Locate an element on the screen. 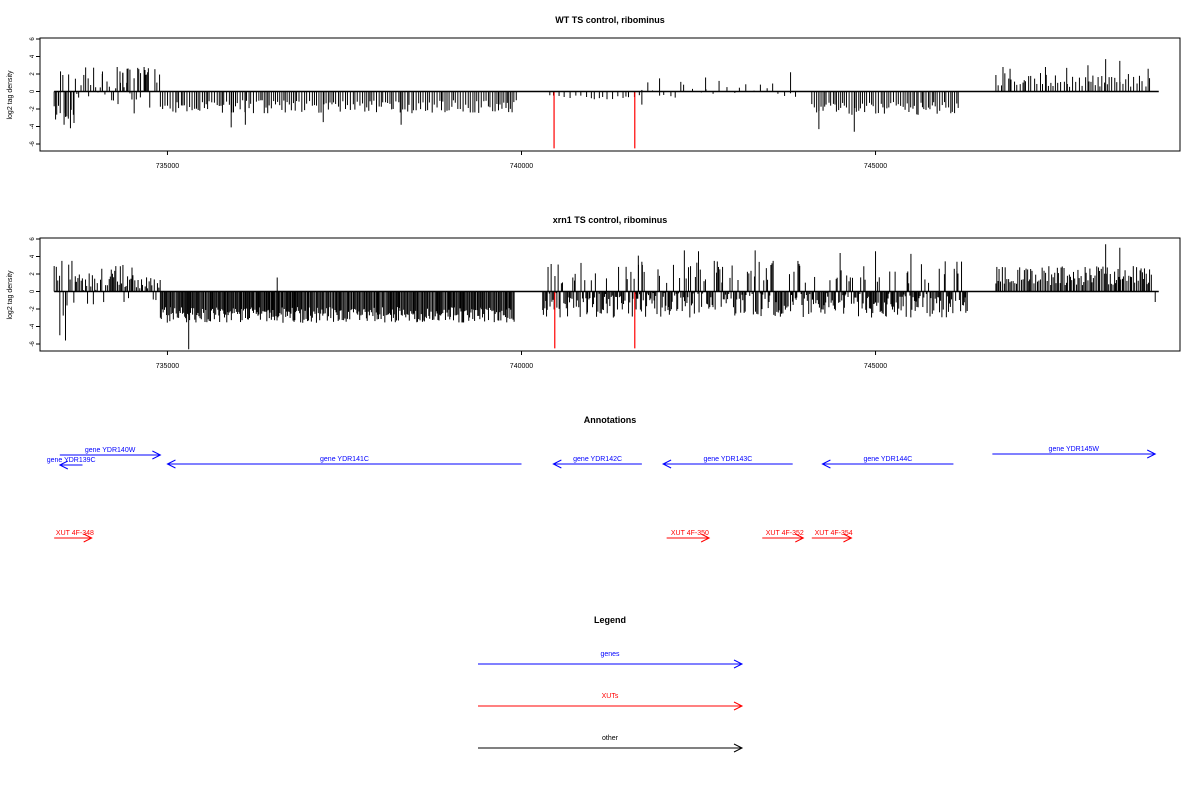 The image size is (1200, 800). xut-label: XUT 4F-350 is located at coordinates (690, 533).